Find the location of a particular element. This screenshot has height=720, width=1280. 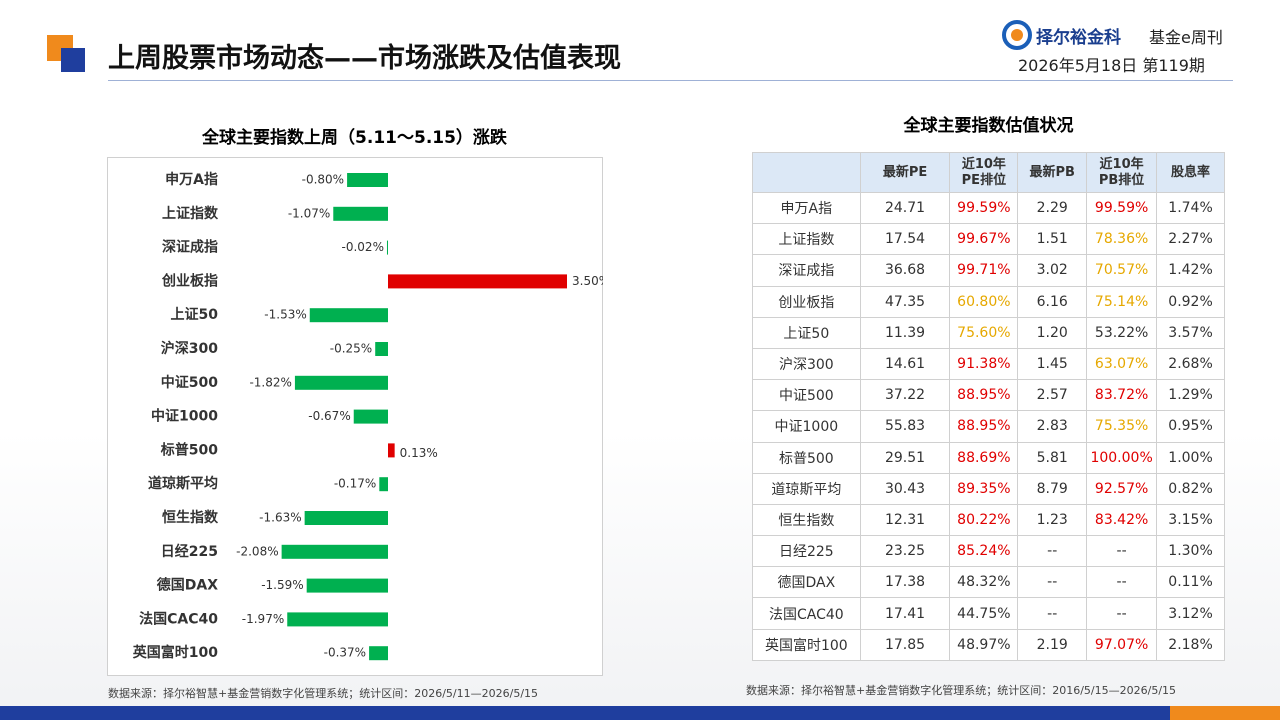

value-label: -2.08% is located at coordinates (257, 551).